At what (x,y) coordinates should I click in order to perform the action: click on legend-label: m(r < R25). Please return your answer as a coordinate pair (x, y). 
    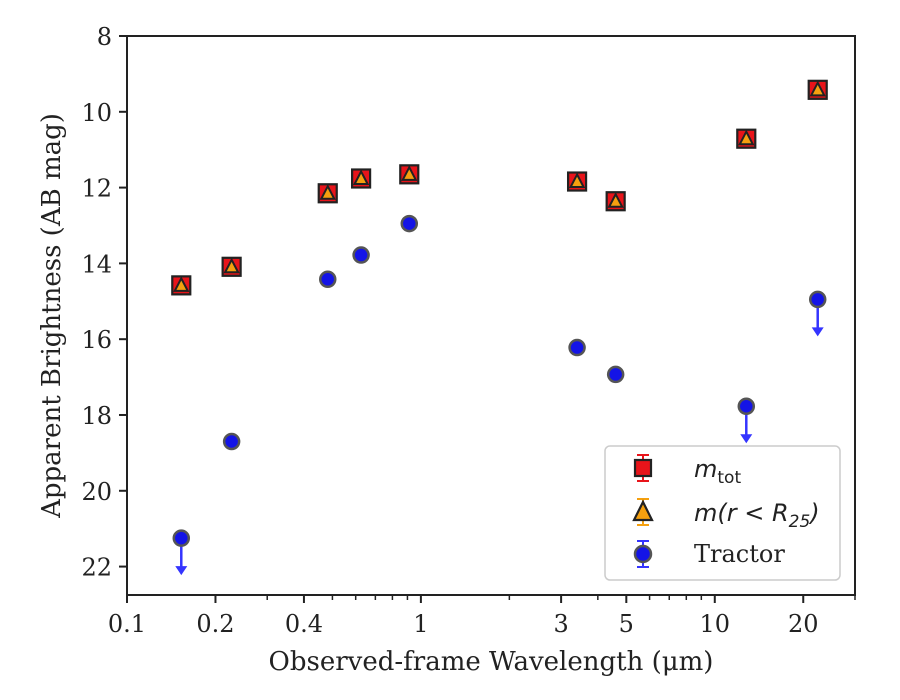
    Looking at the image, I should click on (757, 515).